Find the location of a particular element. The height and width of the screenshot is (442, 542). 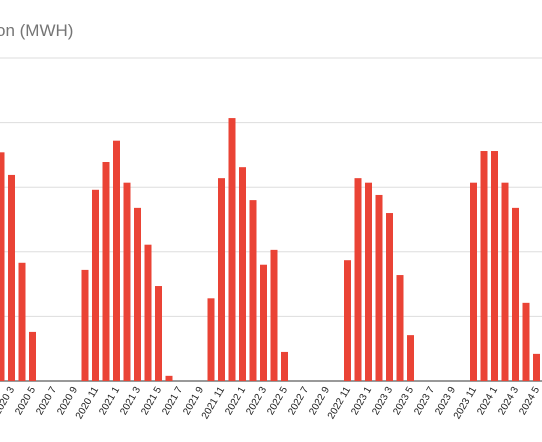

chart-title: on (MWH) is located at coordinates (36, 30).